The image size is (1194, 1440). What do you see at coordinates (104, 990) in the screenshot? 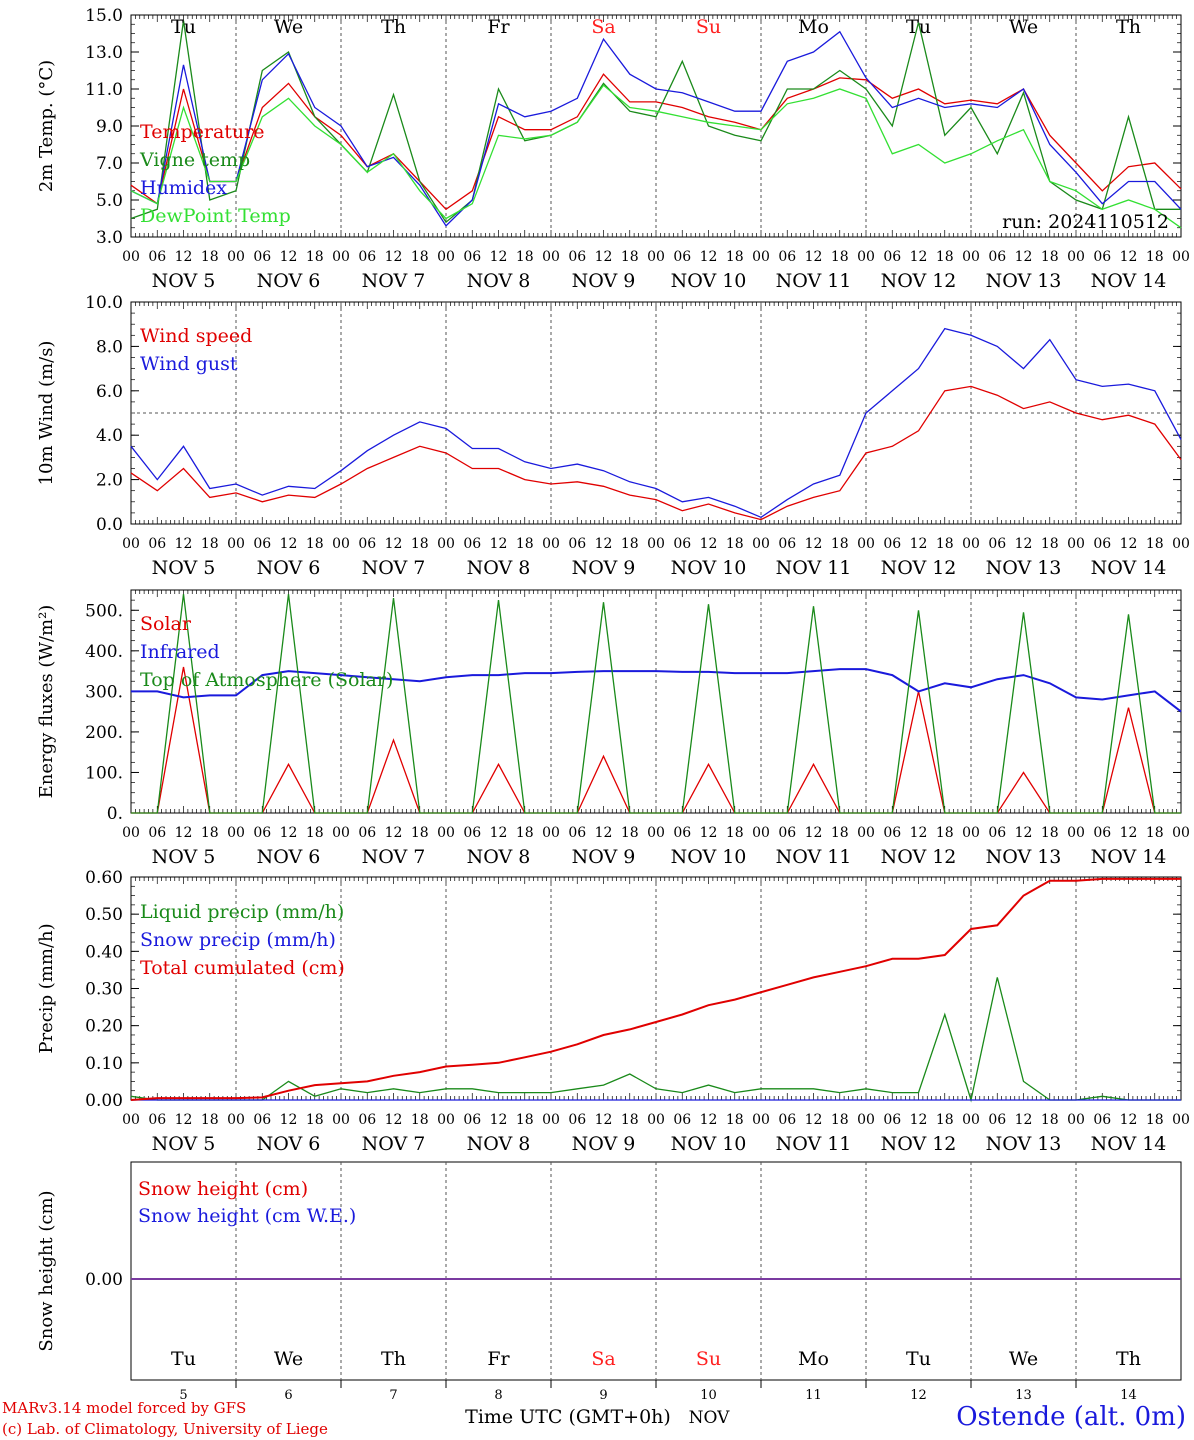
I see `y-tick-label: 0.30` at bounding box center [104, 990].